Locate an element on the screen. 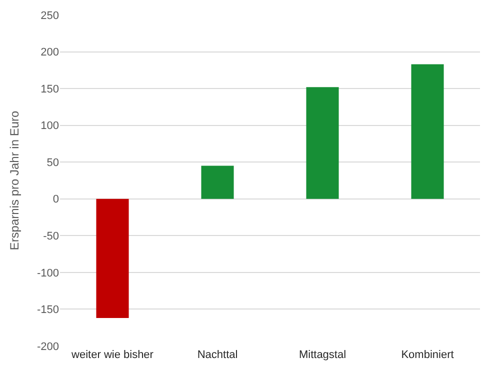 Image resolution: width=490 pixels, height=376 pixels. y-tick-label: -100 is located at coordinates (47, 273).